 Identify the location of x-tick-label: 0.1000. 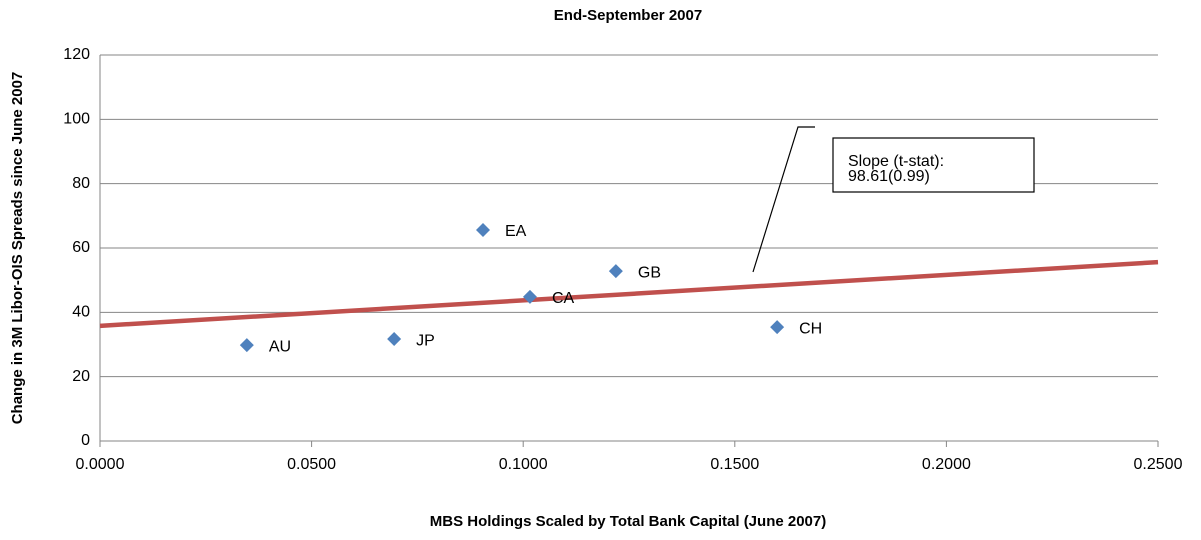
(523, 464).